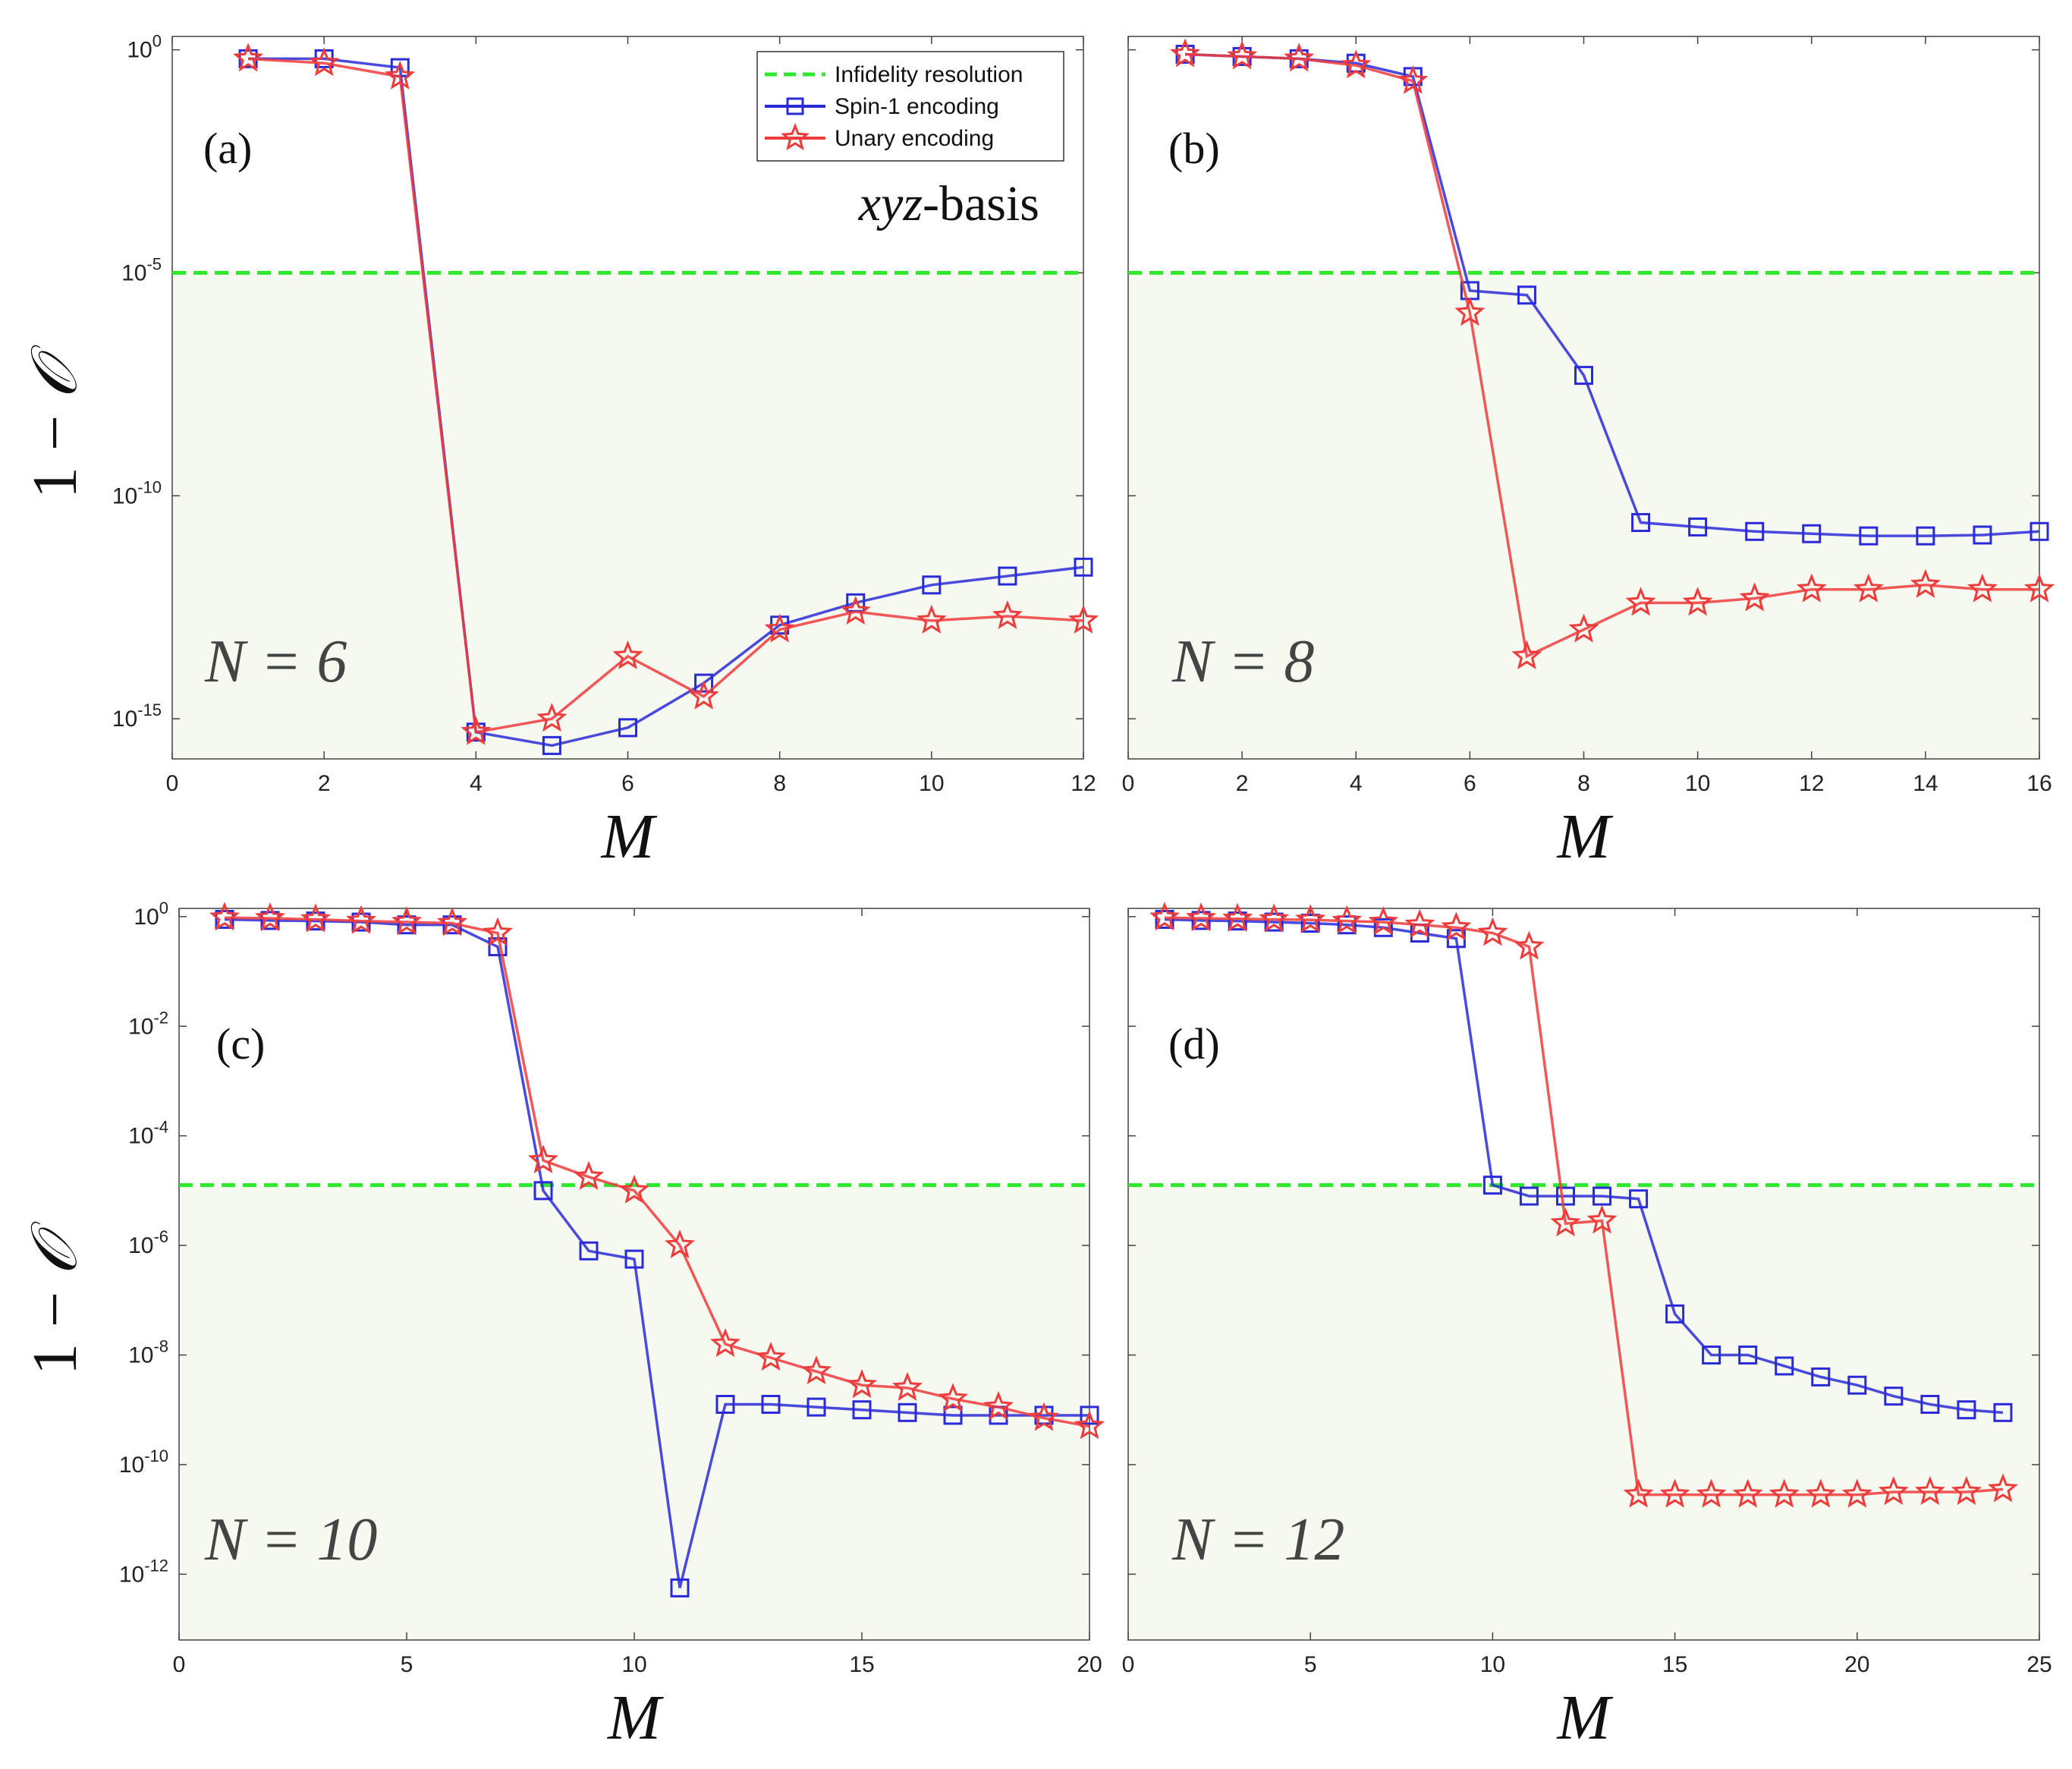 Image resolution: width=2072 pixels, height=1769 pixels. I want to click on series-unary, so click(657, 1171).